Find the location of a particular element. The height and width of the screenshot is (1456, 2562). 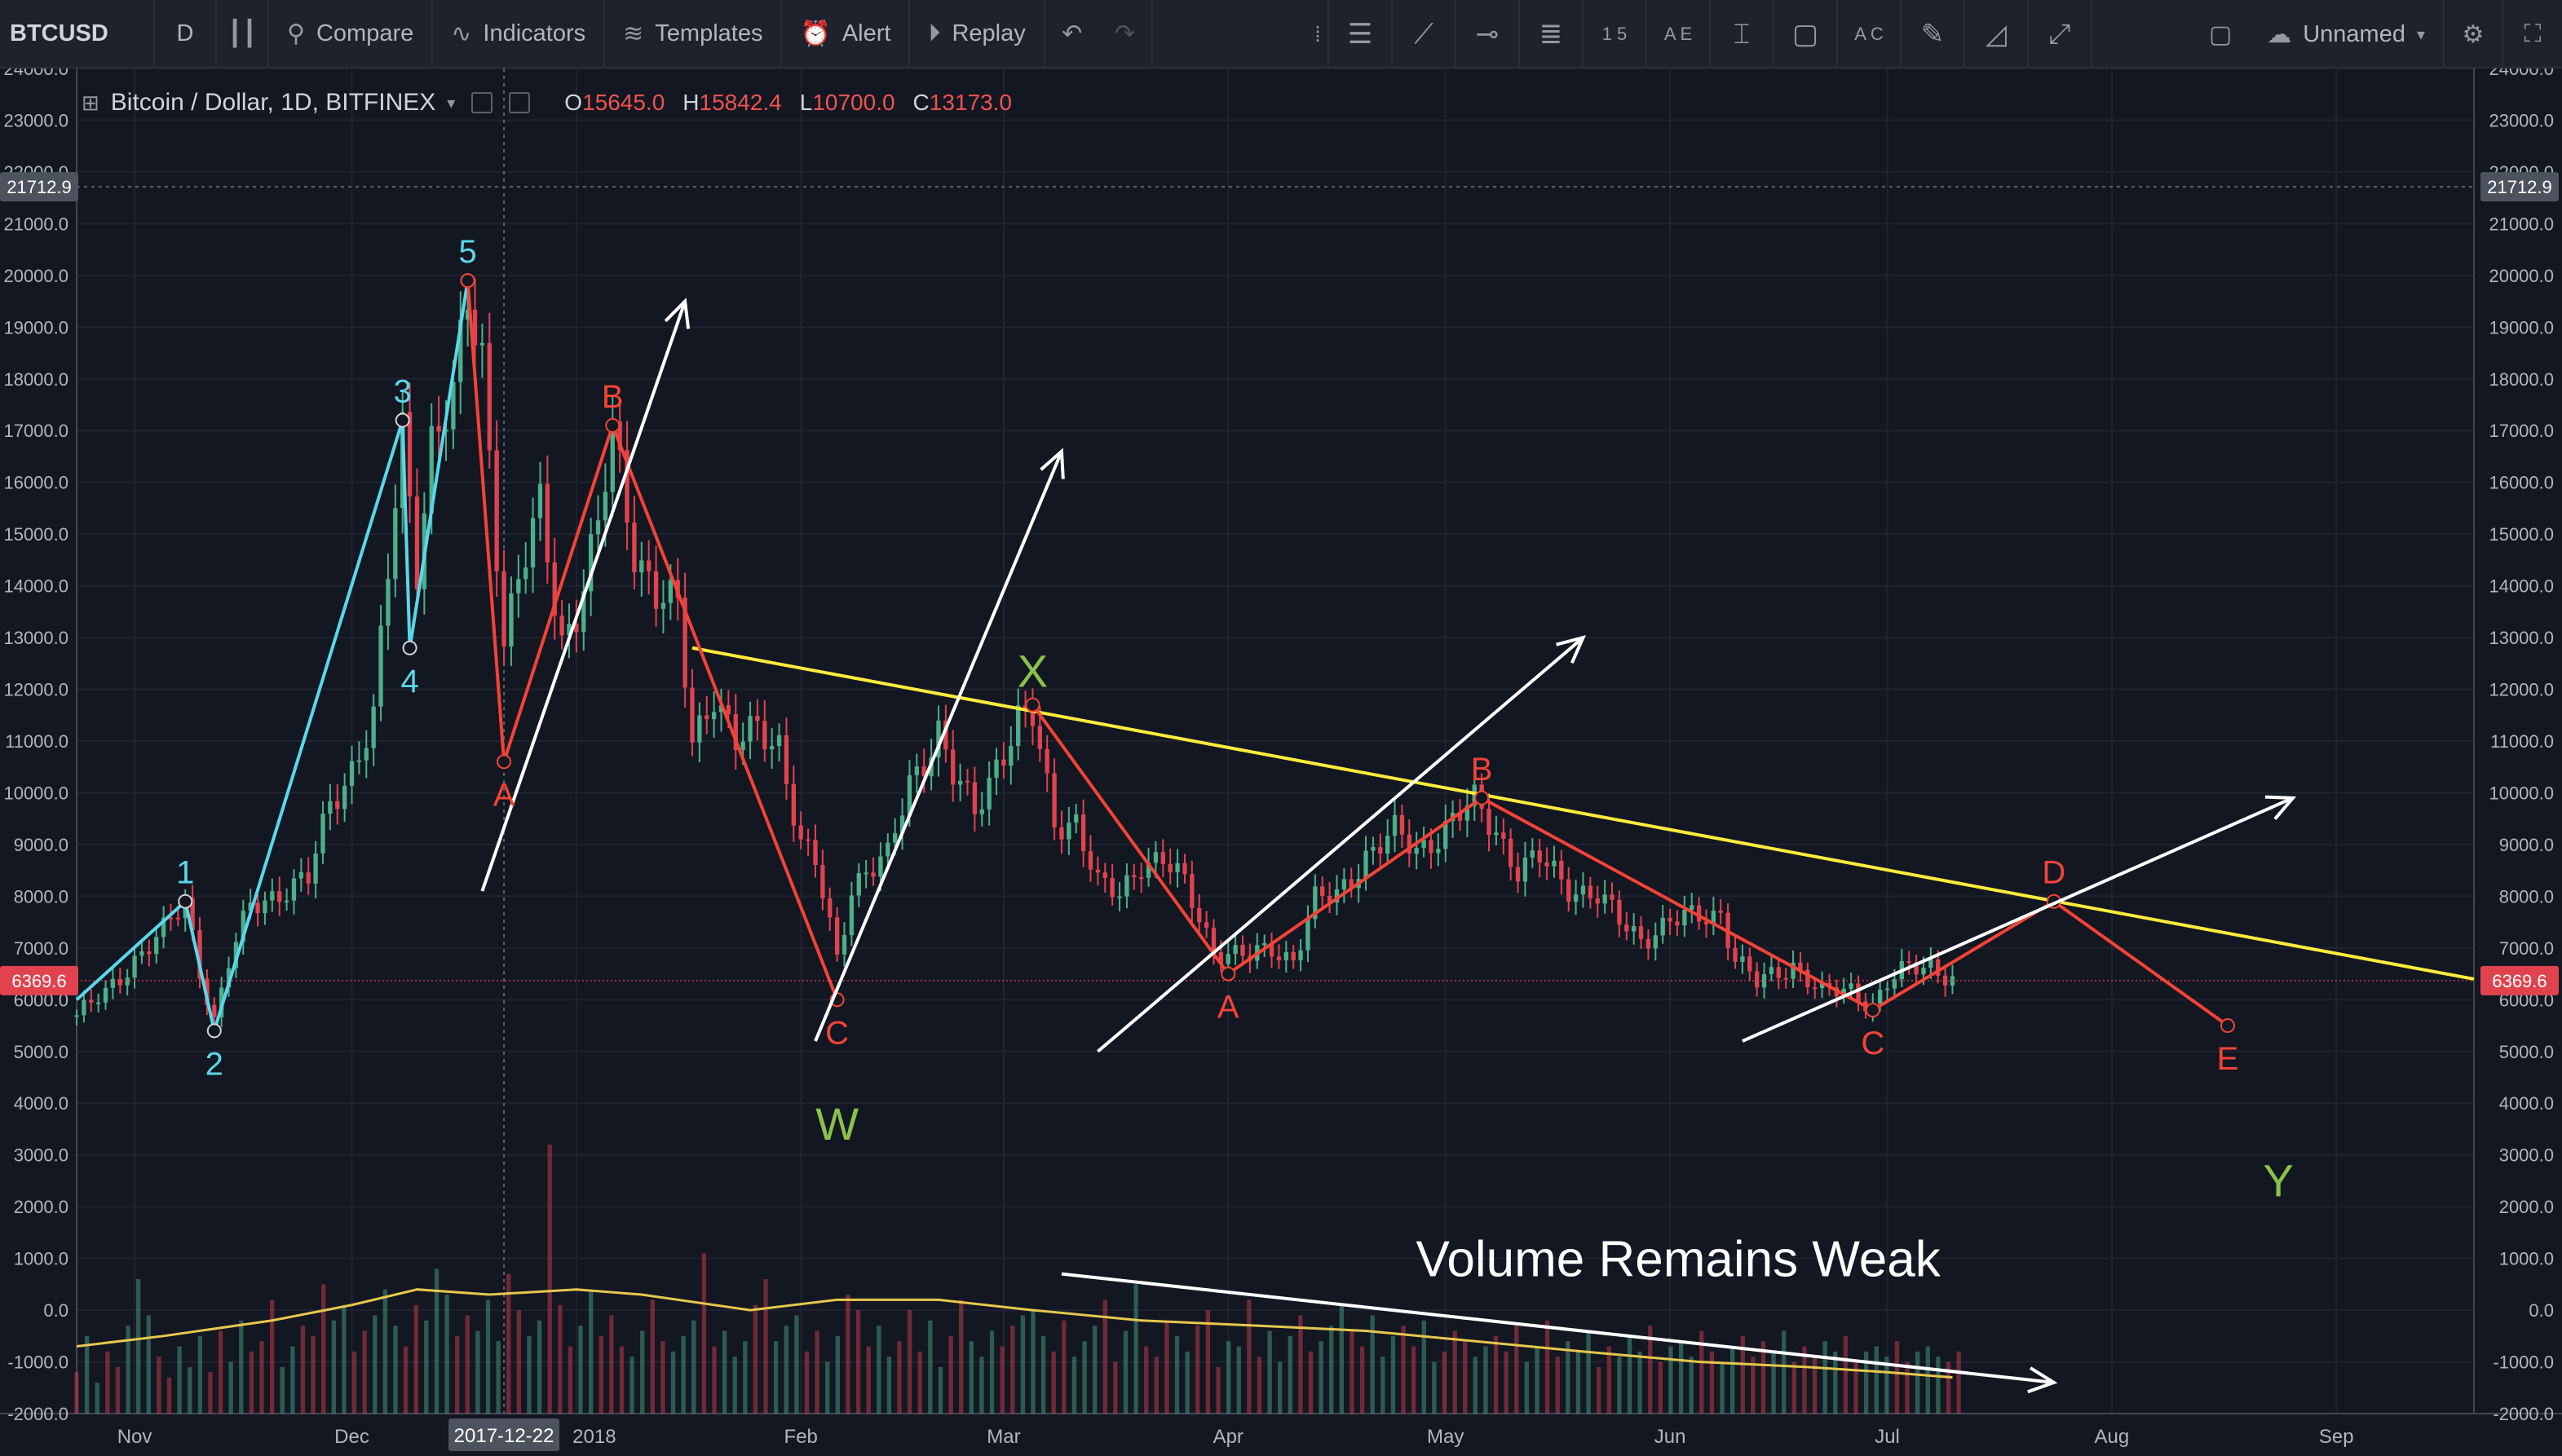

y-tick-label-left: 10000.0 is located at coordinates (35, 793).